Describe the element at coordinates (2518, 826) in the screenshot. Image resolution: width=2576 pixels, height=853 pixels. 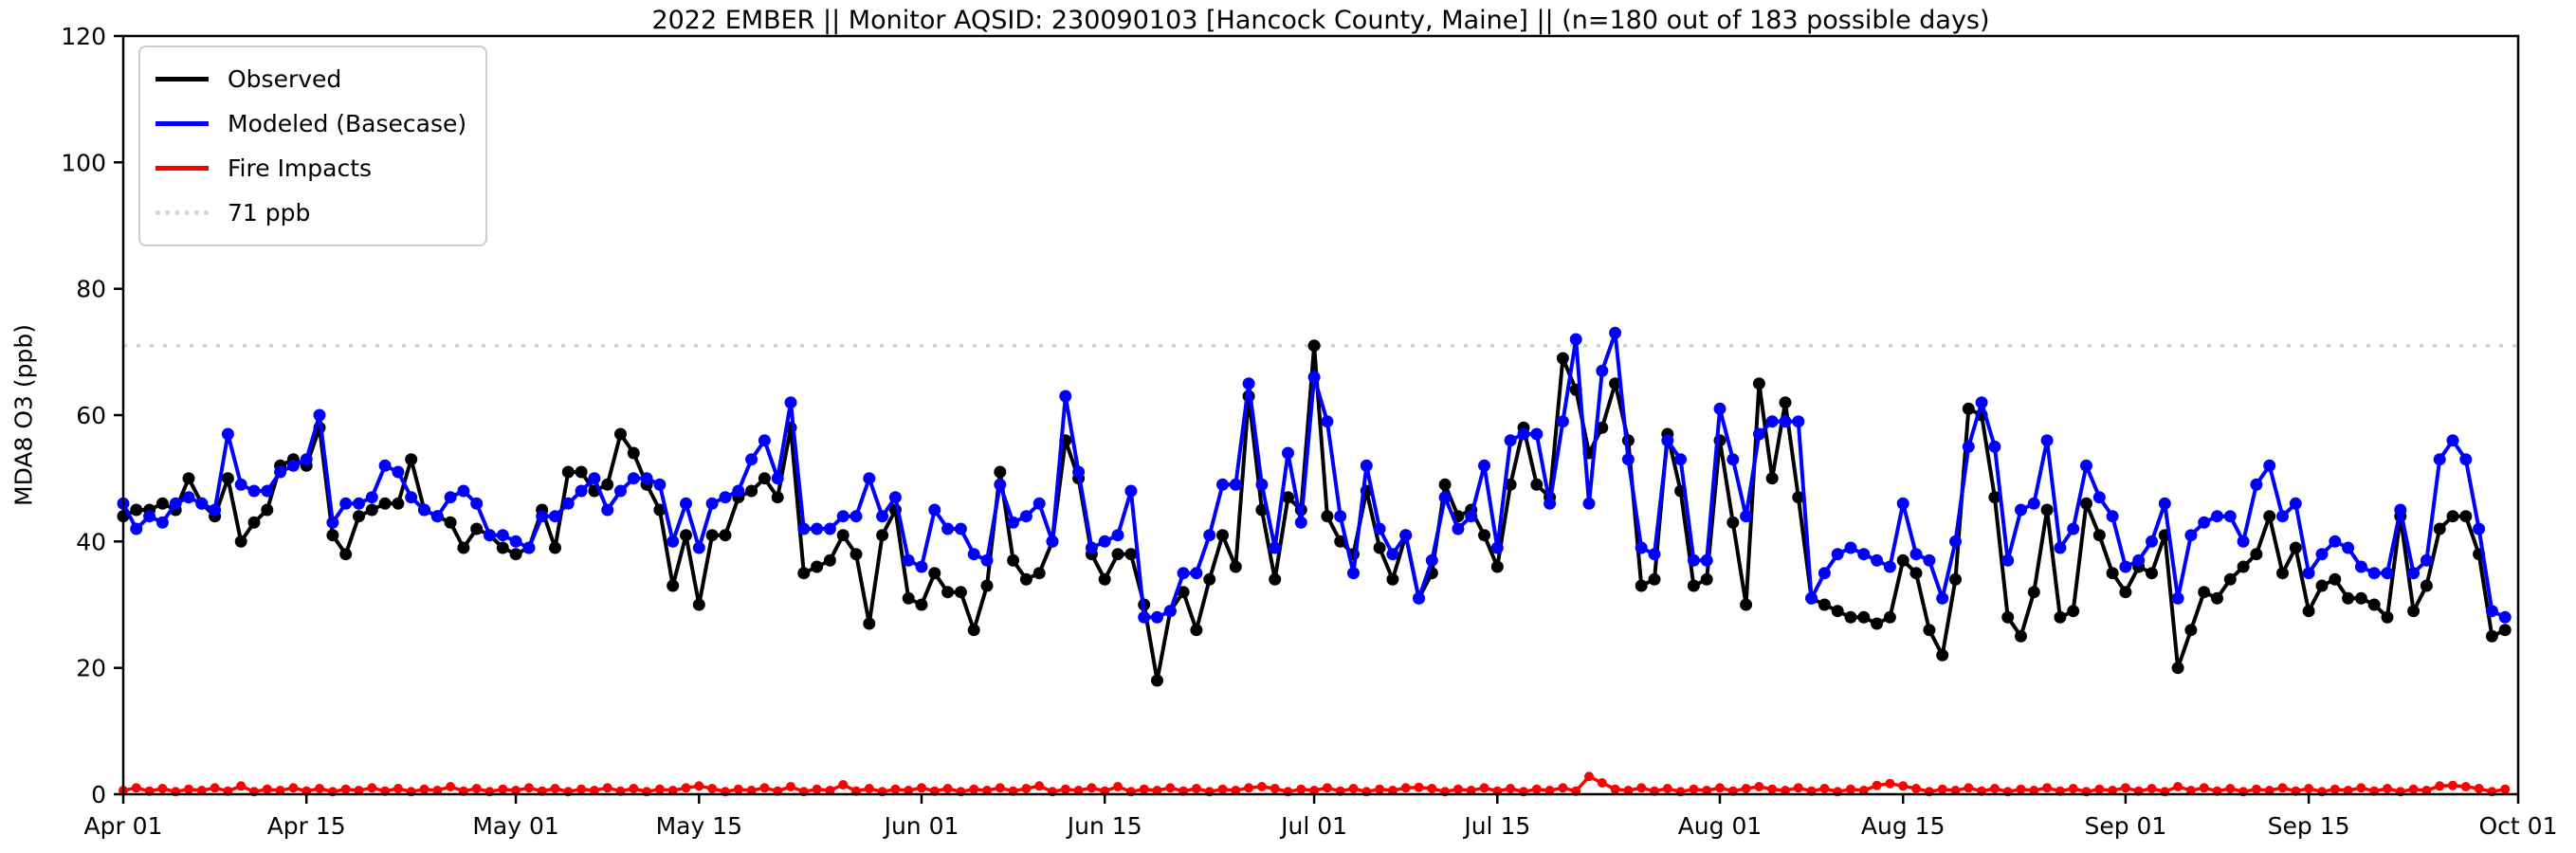
I see `svg-text: Oct 01` at that location.